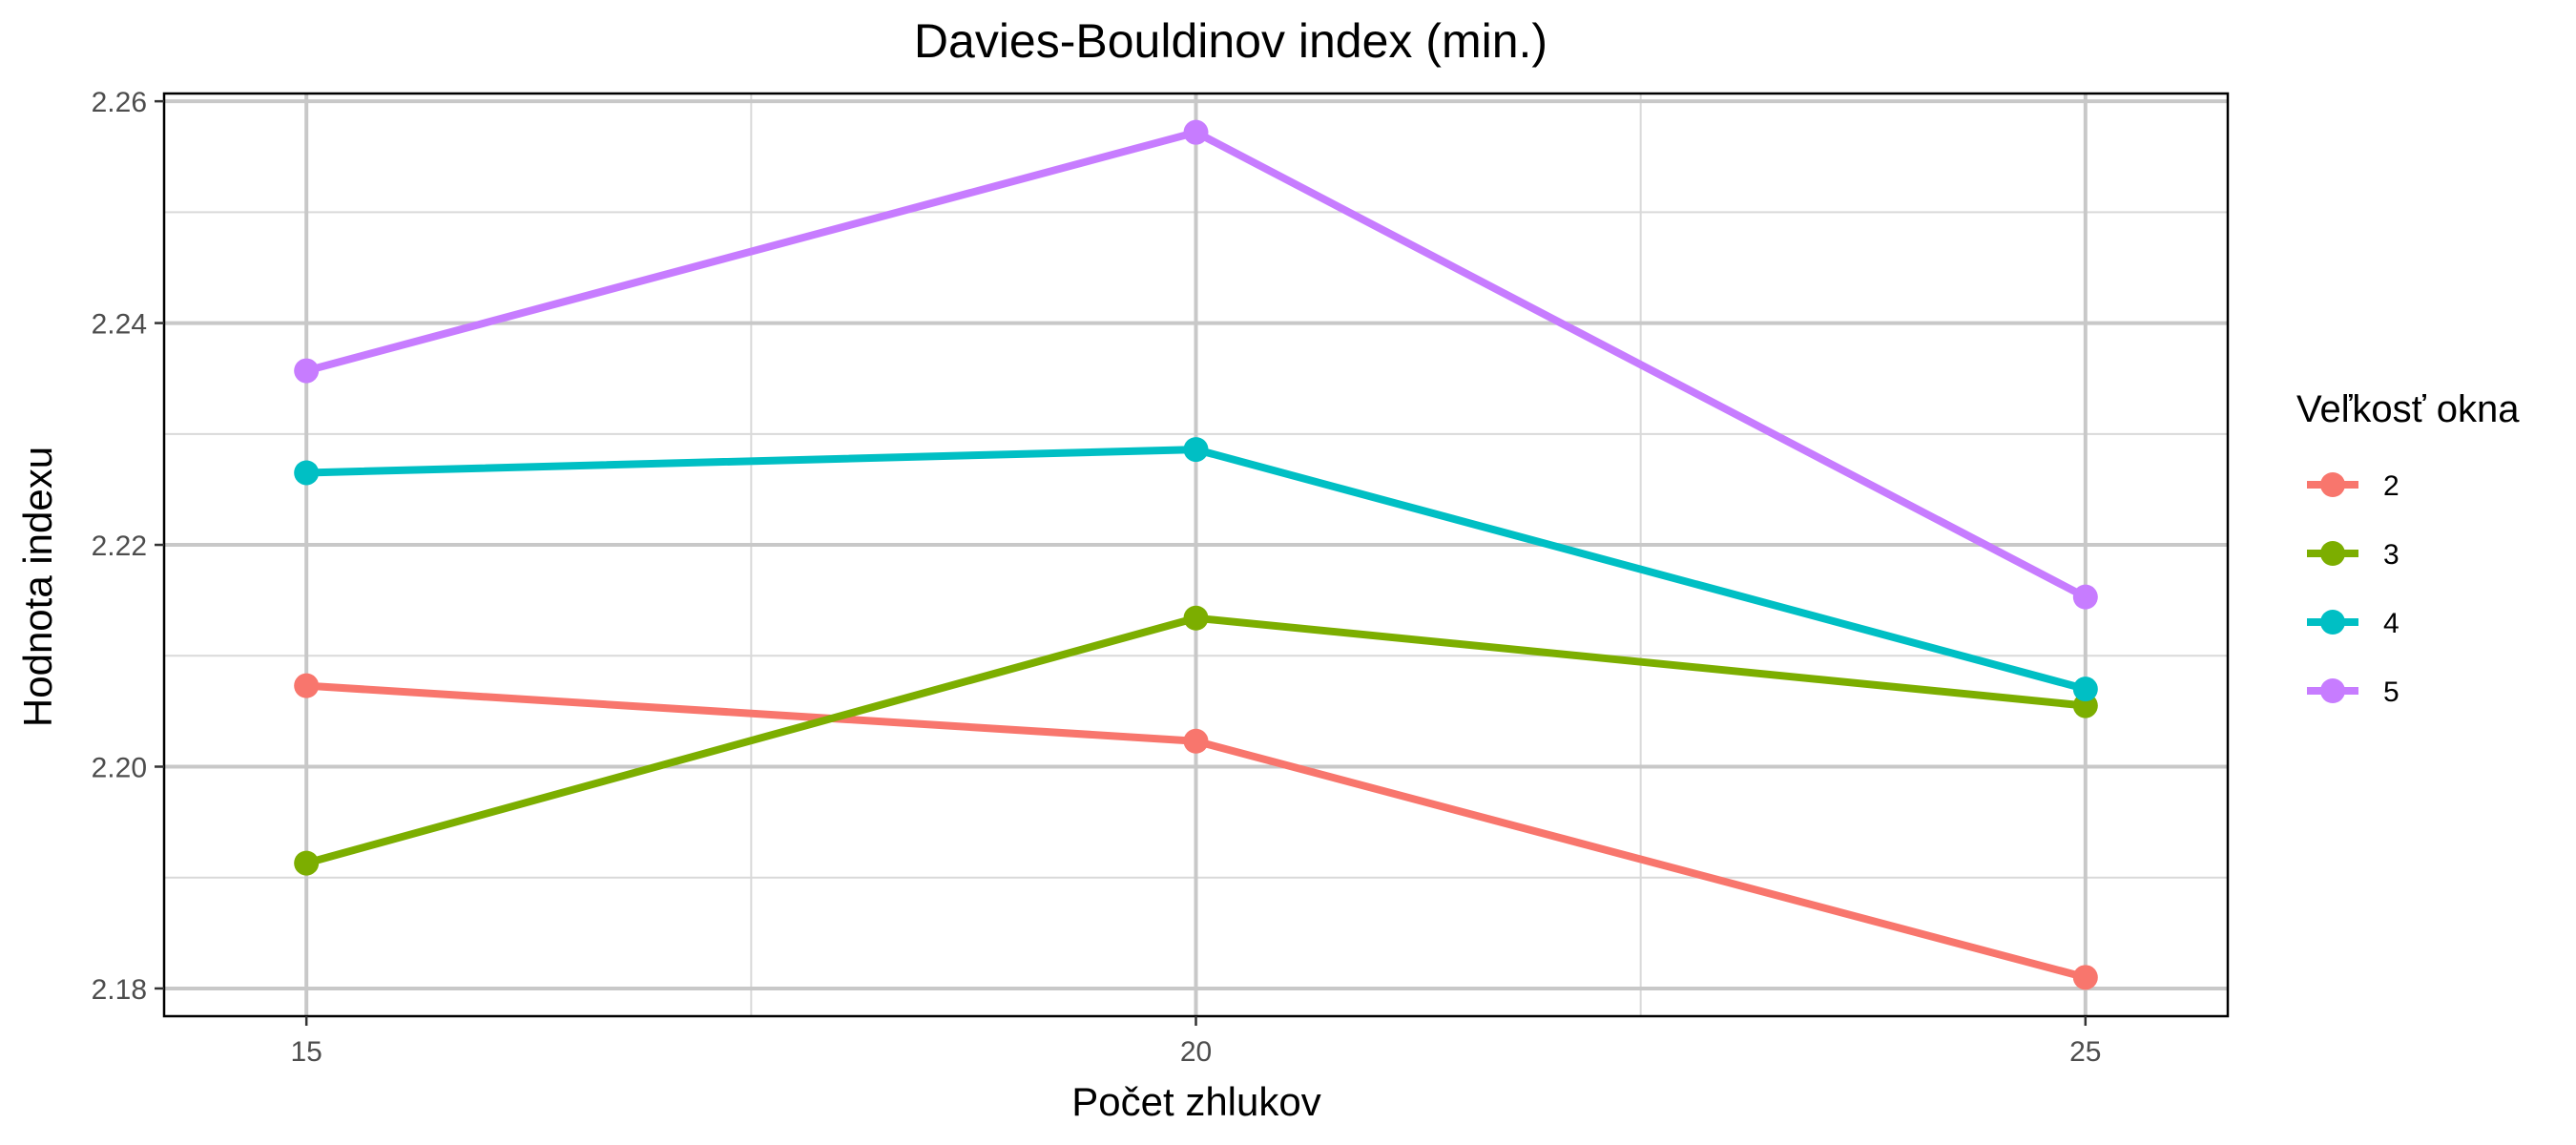 The width and height of the screenshot is (2576, 1145). Describe the element at coordinates (2391, 486) in the screenshot. I see `legend-label: 2` at that location.